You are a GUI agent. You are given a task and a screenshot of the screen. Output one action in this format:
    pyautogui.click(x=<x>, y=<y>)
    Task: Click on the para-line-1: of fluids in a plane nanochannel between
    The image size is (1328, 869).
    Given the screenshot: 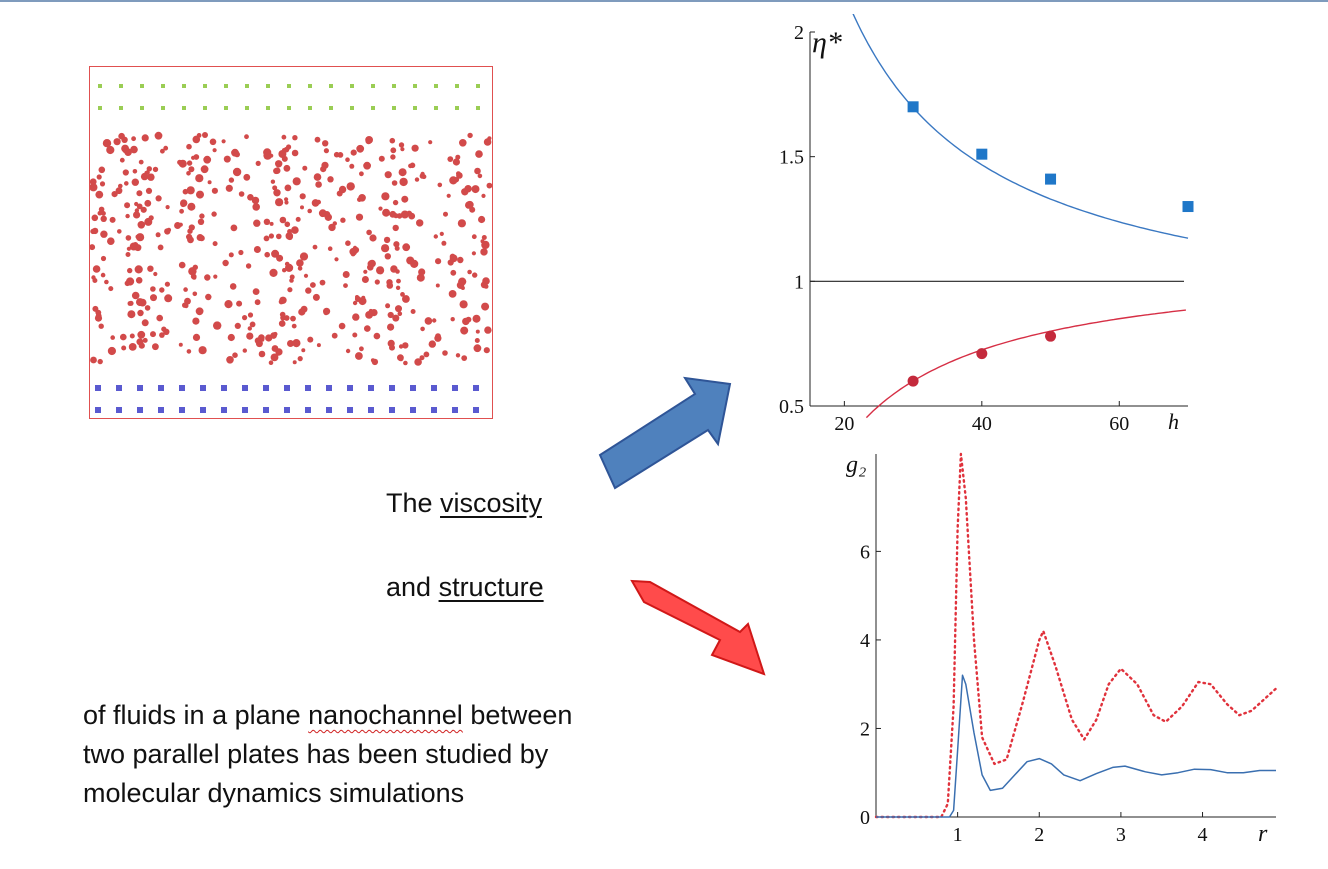 What is the action you would take?
    pyautogui.click(x=327, y=715)
    